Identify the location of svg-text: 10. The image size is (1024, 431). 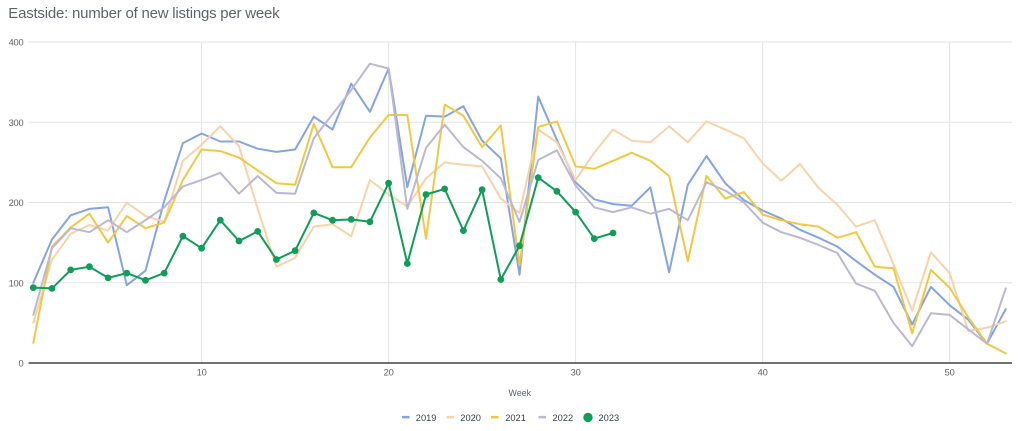
(202, 372).